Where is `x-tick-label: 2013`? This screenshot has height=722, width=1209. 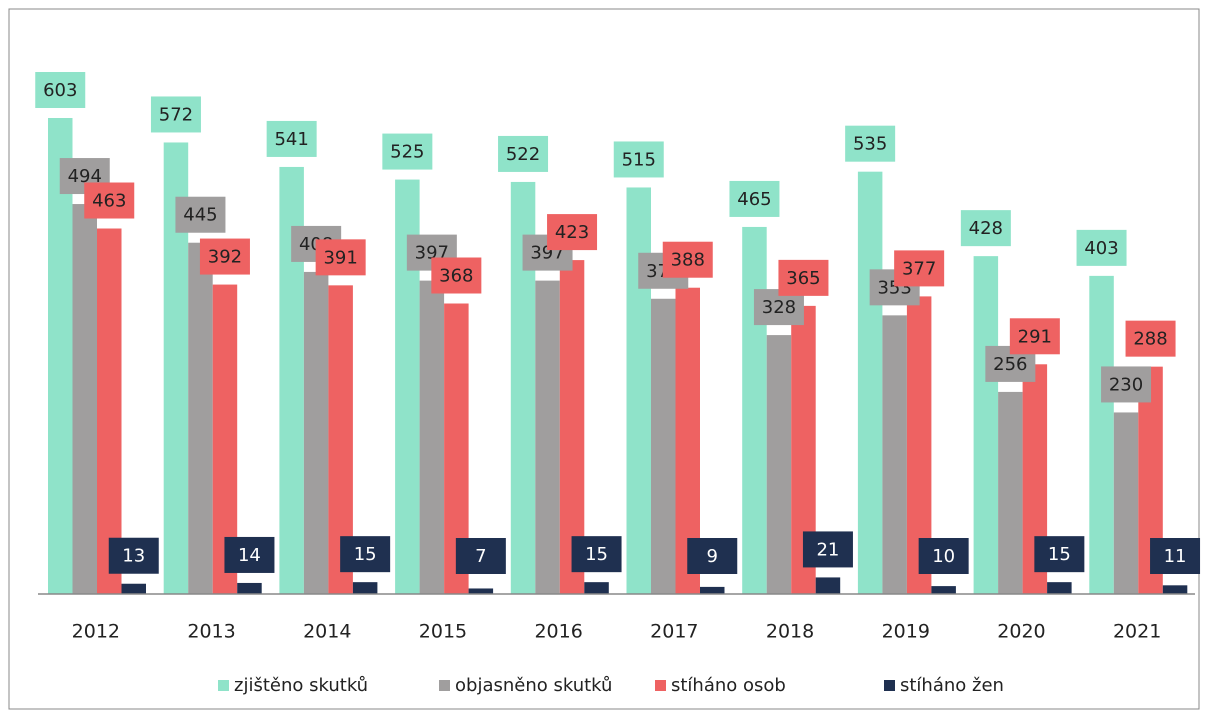
x-tick-label: 2013 is located at coordinates (211, 632).